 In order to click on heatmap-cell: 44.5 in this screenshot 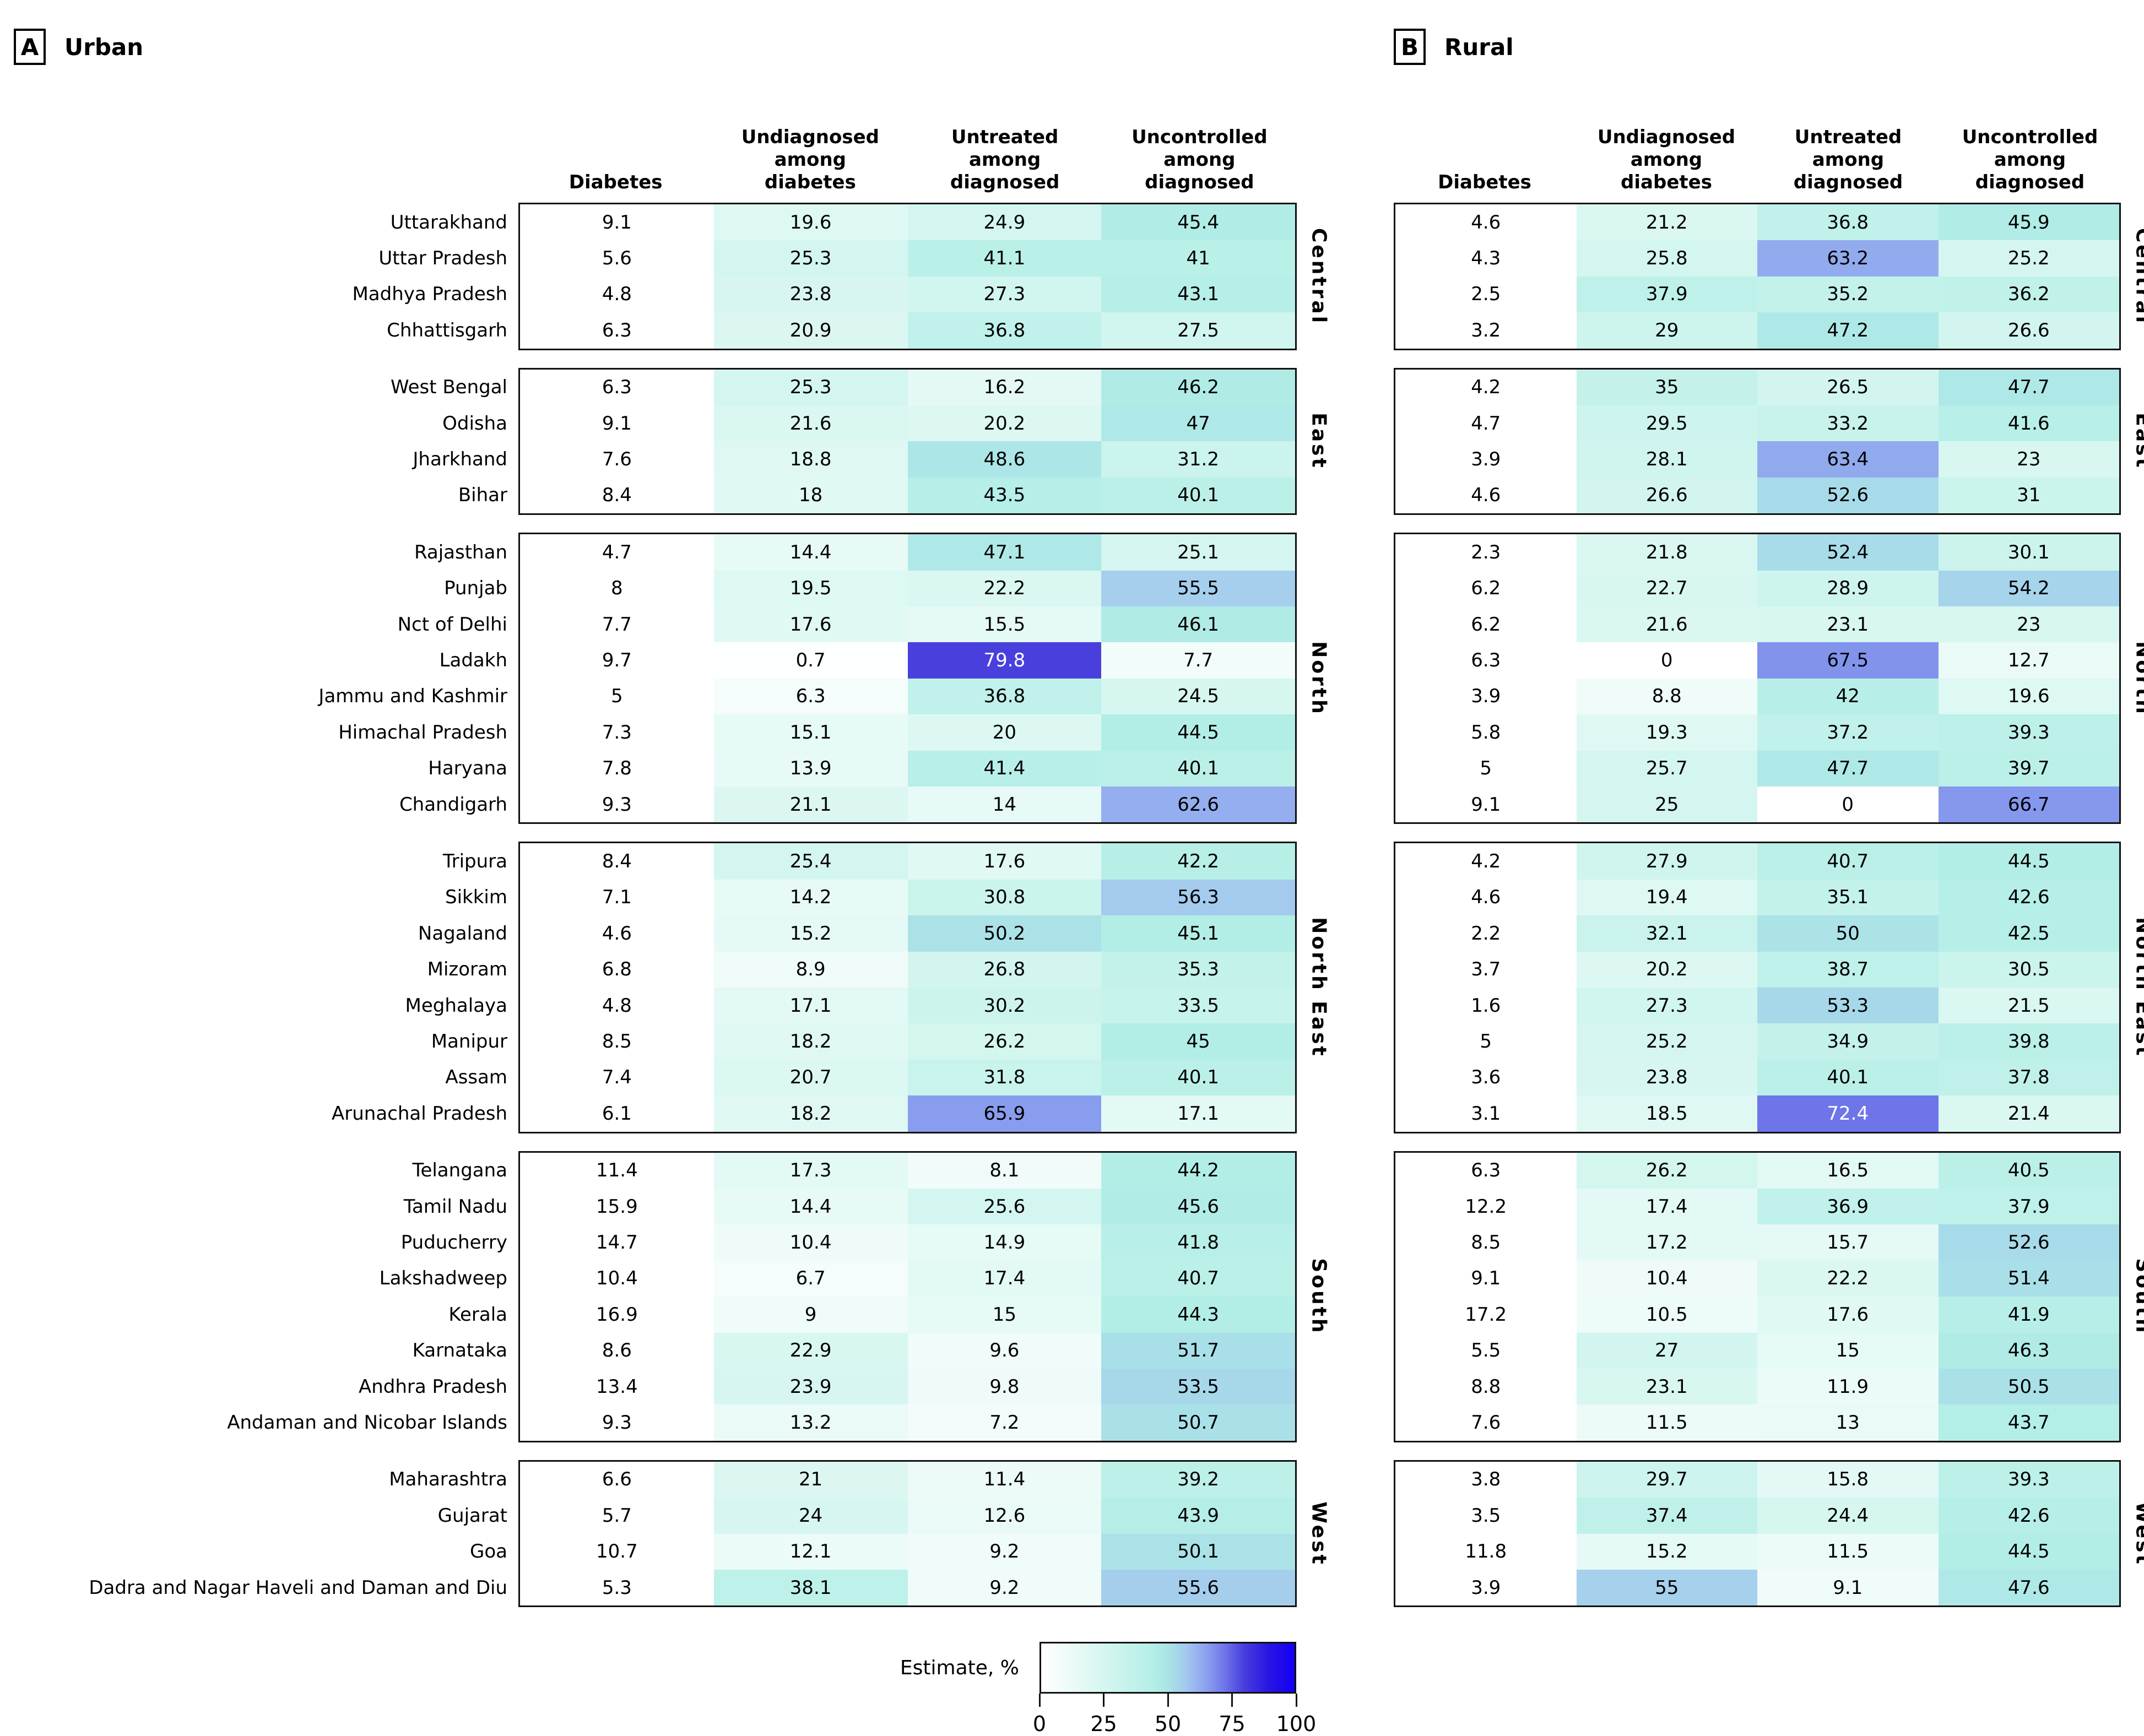, I will do `click(1198, 732)`.